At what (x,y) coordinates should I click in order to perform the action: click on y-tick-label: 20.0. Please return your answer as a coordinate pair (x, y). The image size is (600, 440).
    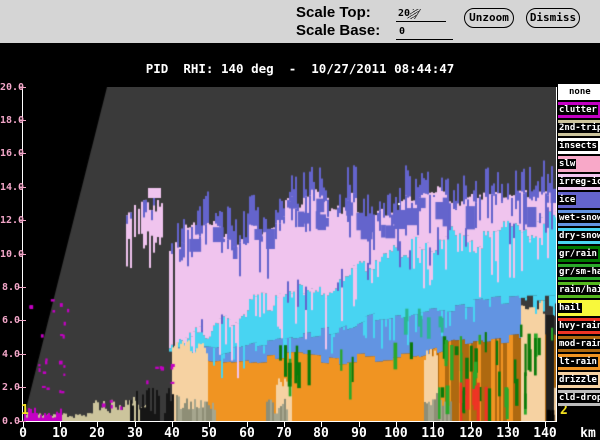
    Looking at the image, I should click on (12, 87).